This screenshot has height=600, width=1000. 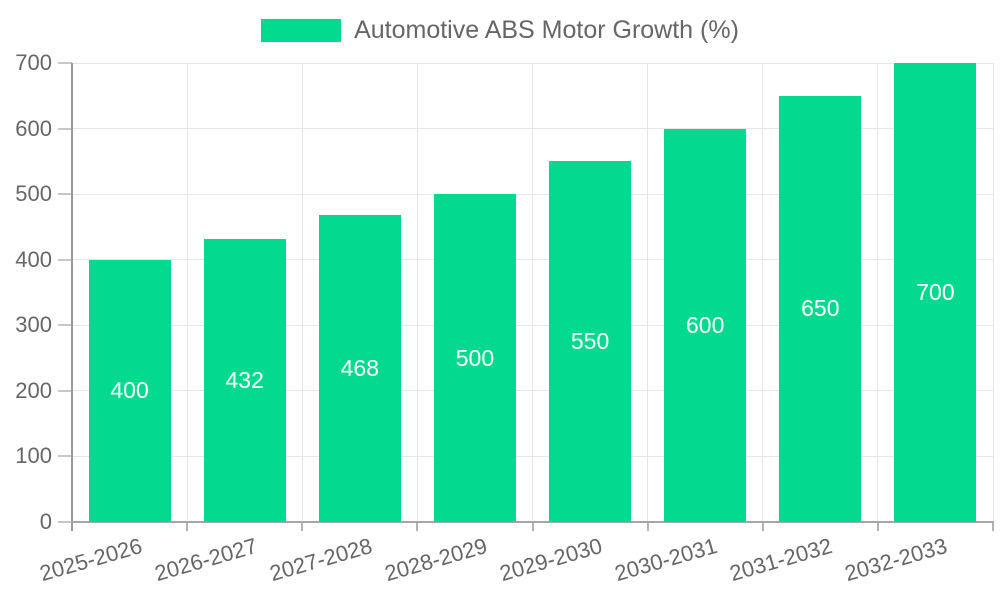 I want to click on bar-value-label: 700, so click(x=935, y=292).